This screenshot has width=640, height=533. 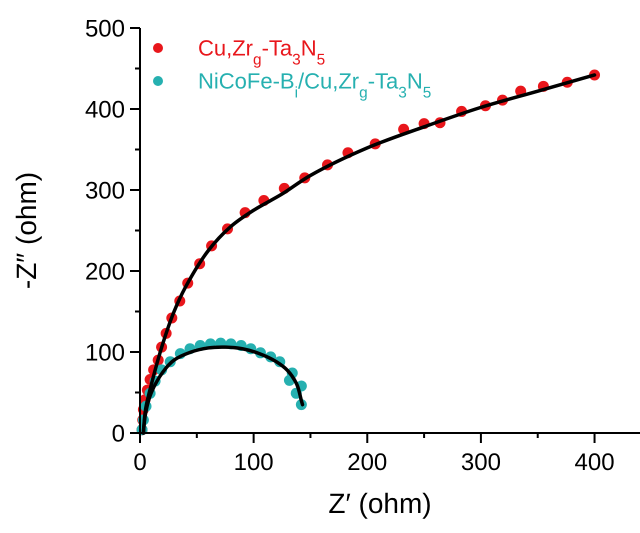 What do you see at coordinates (104, 190) in the screenshot?
I see `y-tick-label: 300` at bounding box center [104, 190].